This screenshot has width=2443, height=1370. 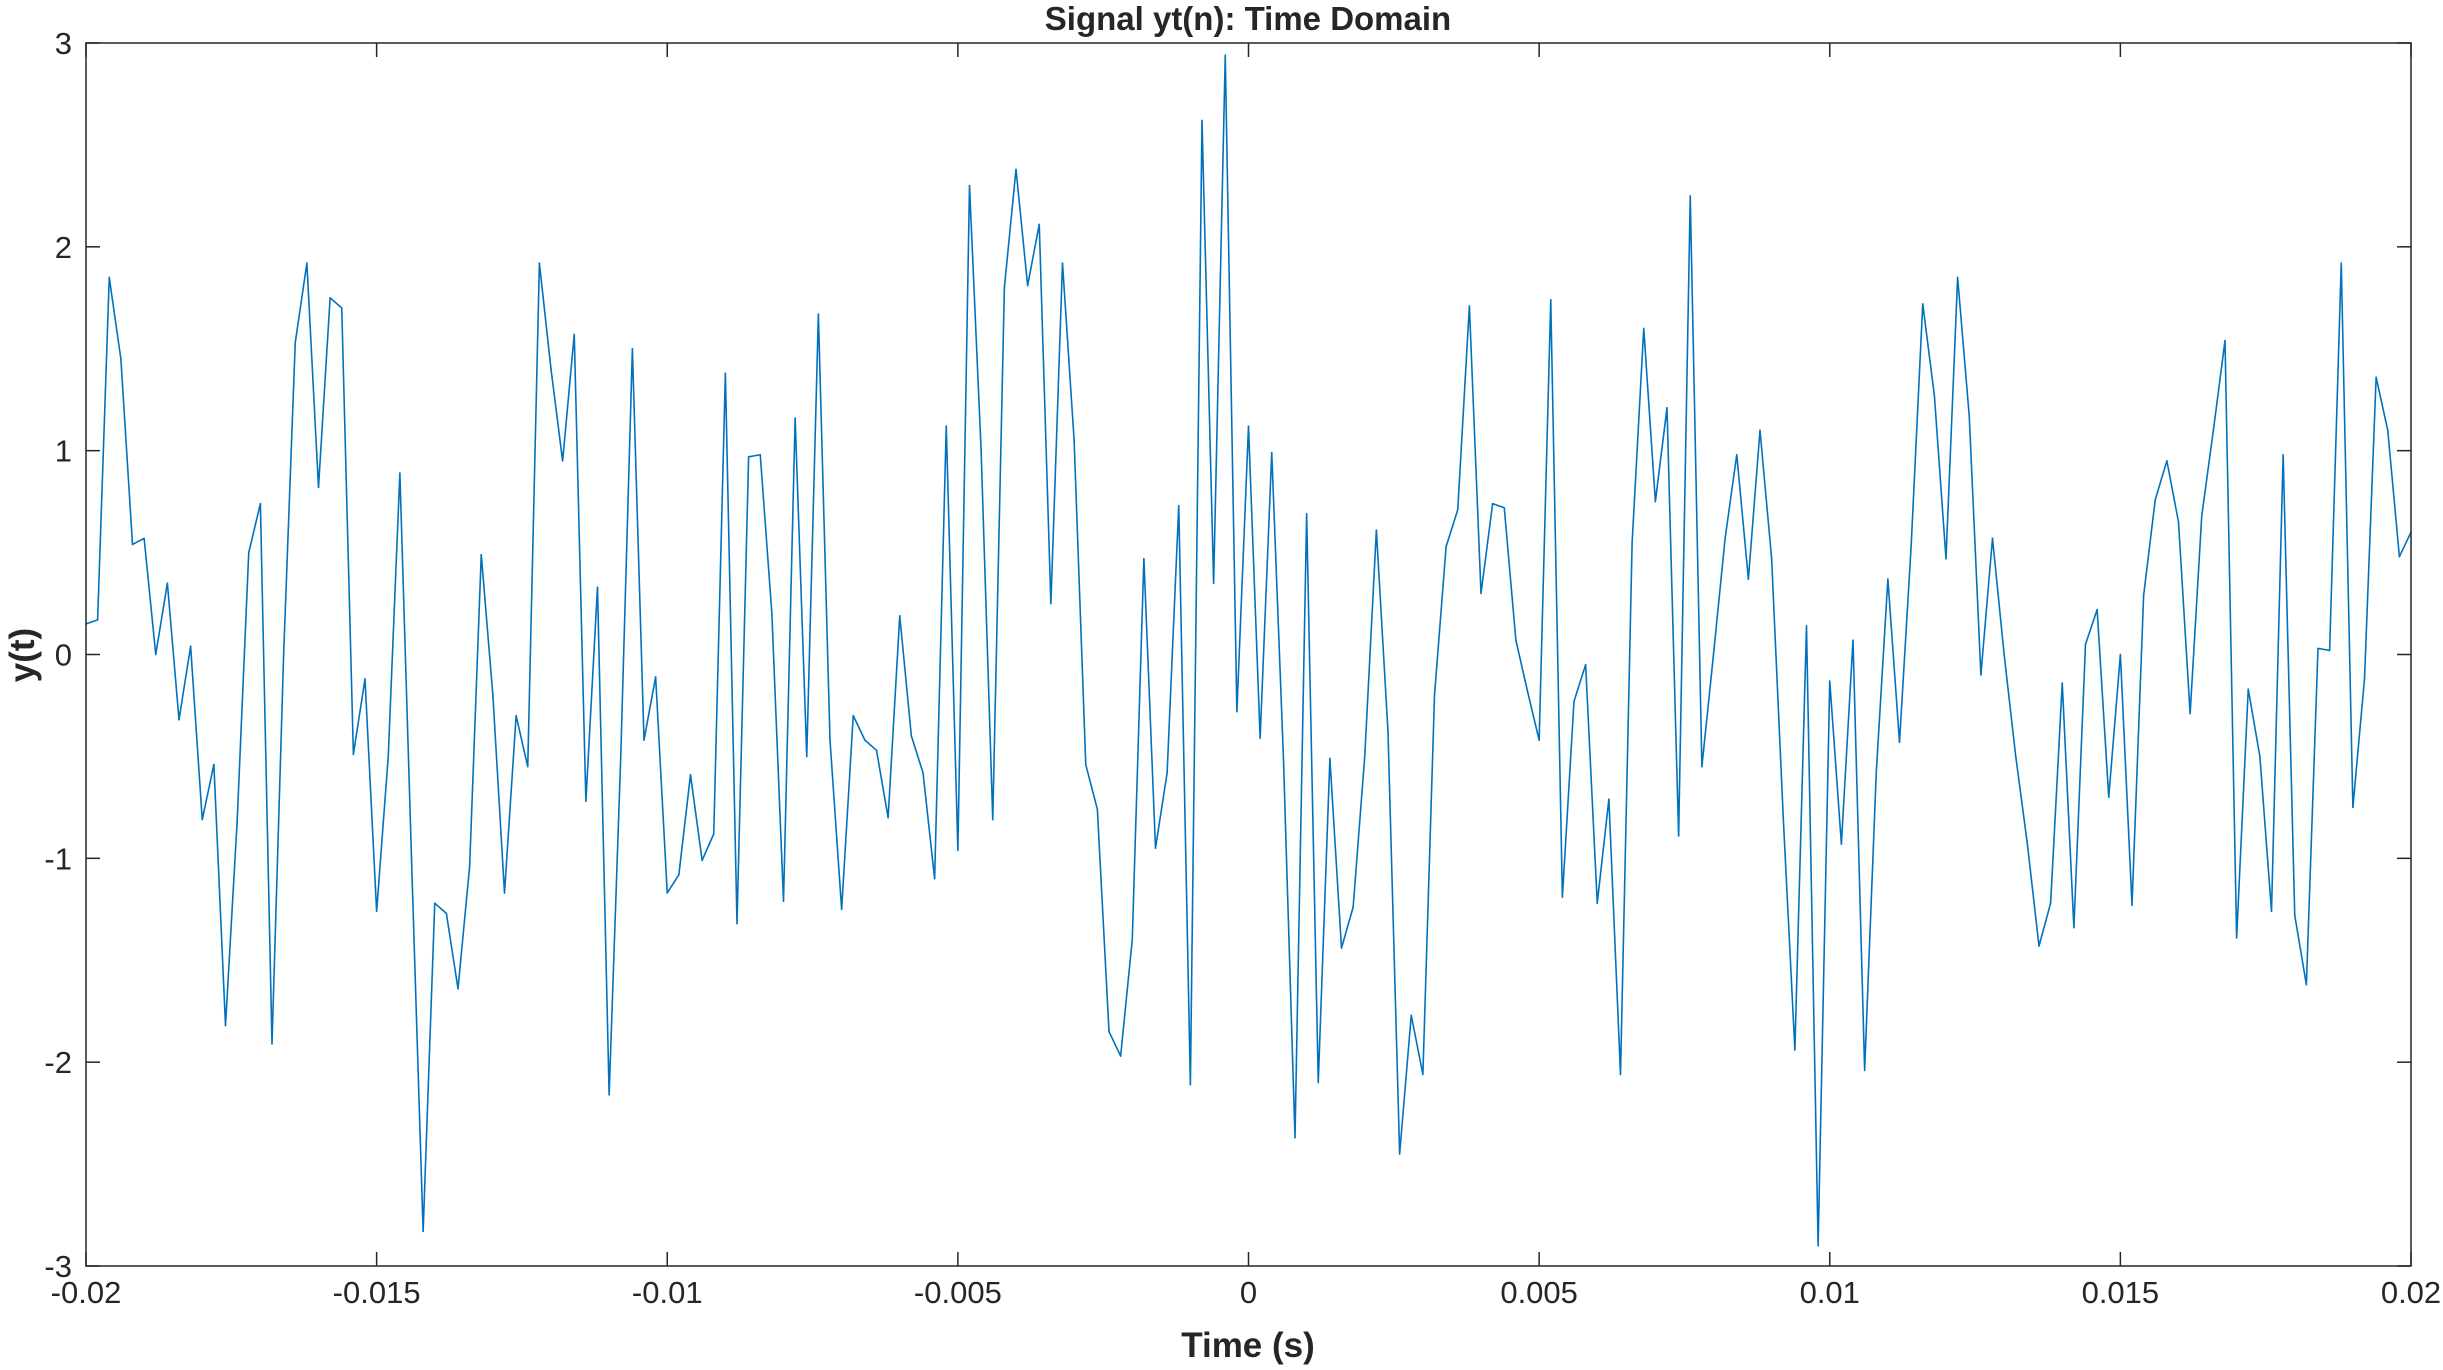 What do you see at coordinates (63, 247) in the screenshot?
I see `y-tick-label: 2` at bounding box center [63, 247].